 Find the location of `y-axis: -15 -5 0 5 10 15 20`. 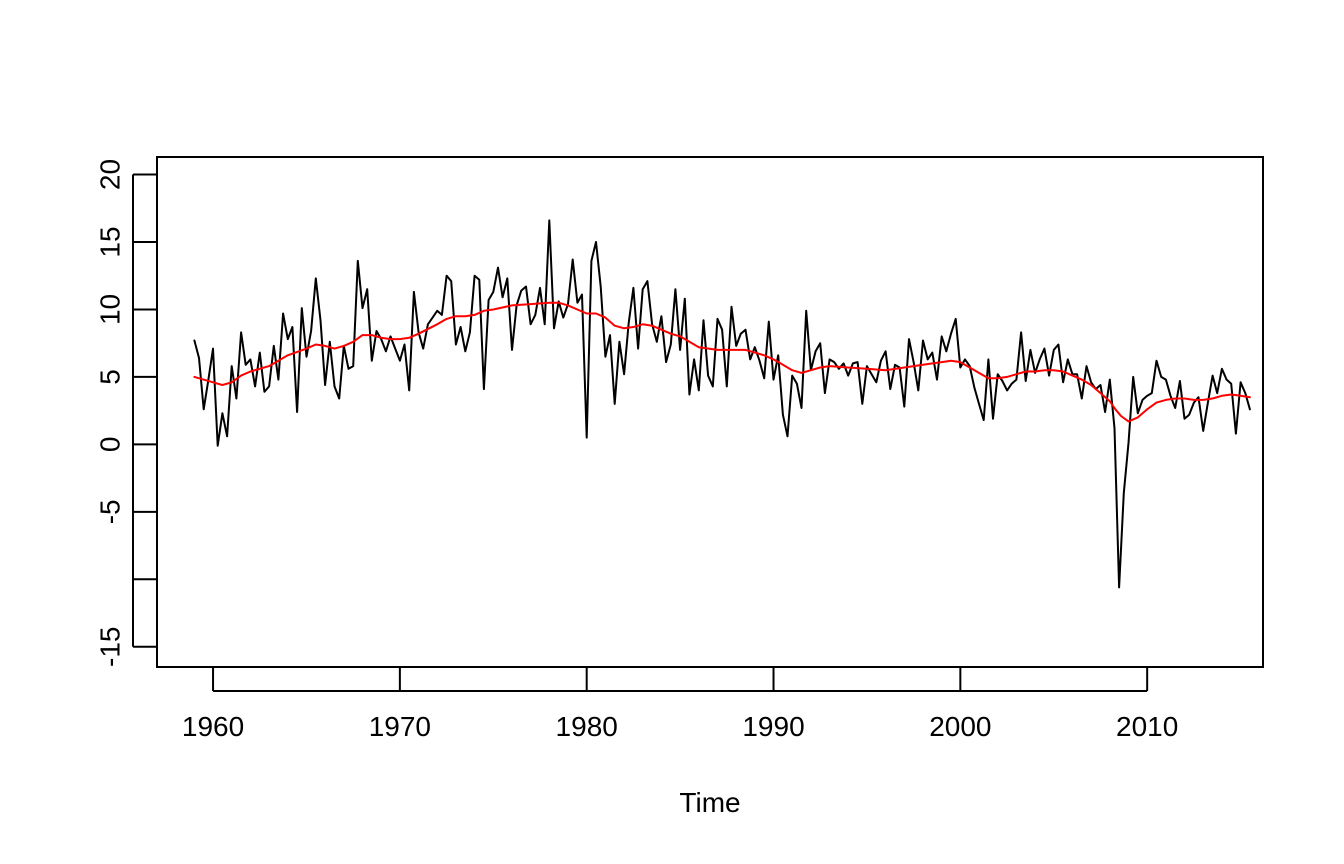

y-axis: -15 -5 0 5 10 15 20 is located at coordinates (126, 413).